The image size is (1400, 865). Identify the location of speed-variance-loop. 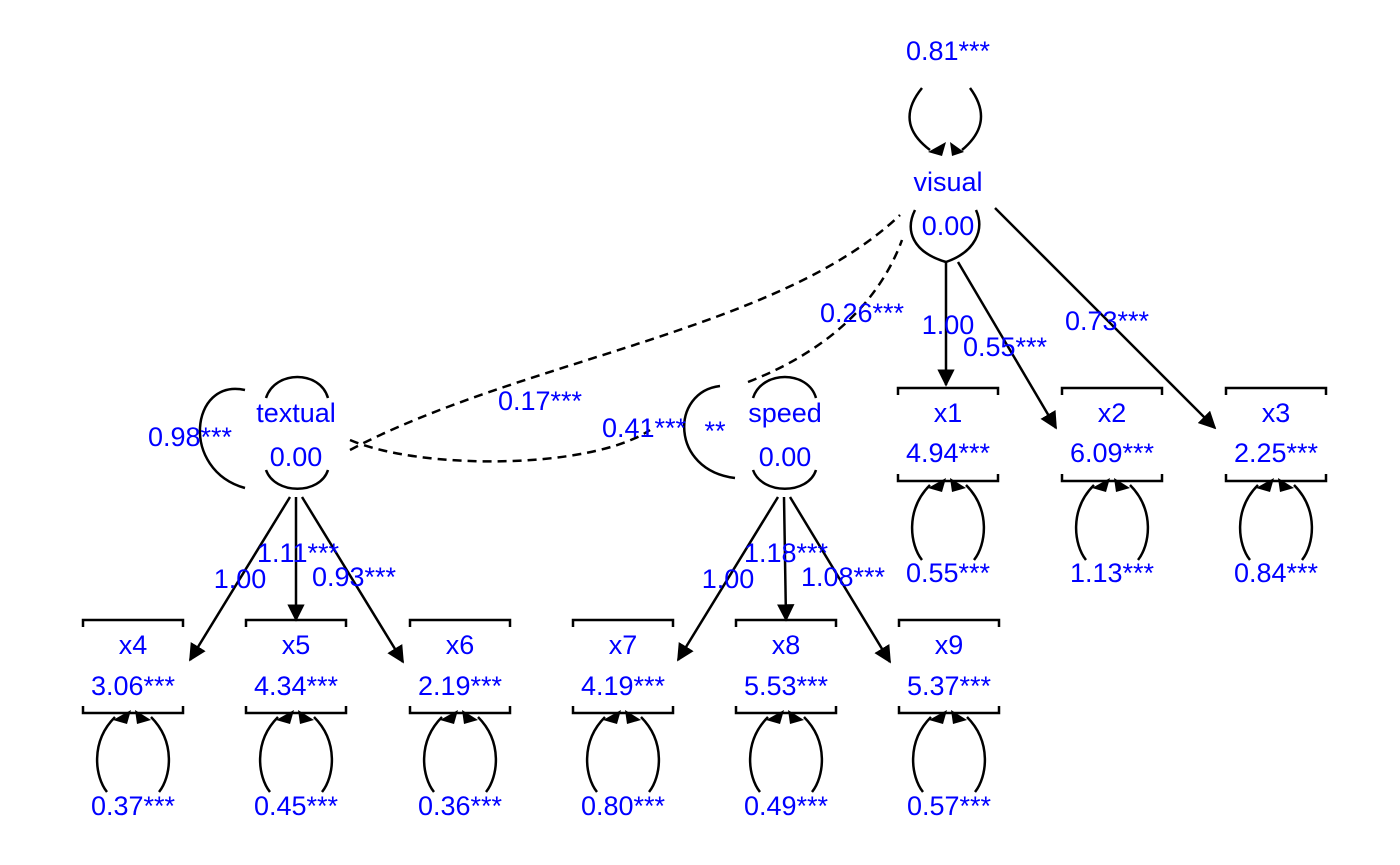
(709, 432).